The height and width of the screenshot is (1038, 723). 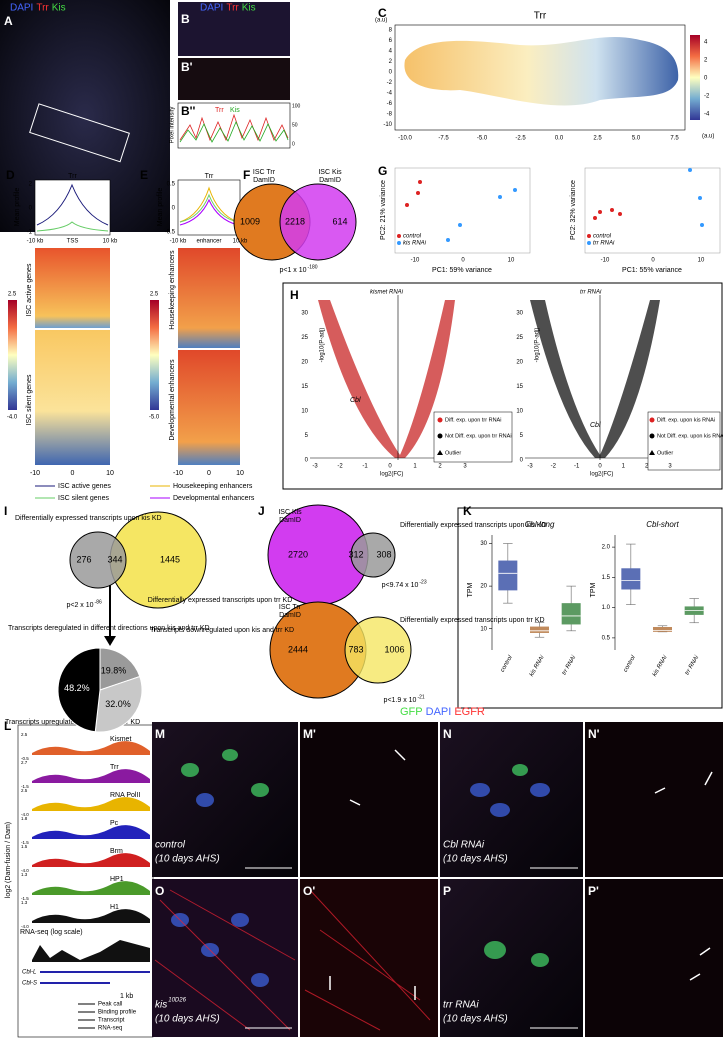 What do you see at coordinates (187, 859) in the screenshot?
I see `label: (10 days AHS)` at bounding box center [187, 859].